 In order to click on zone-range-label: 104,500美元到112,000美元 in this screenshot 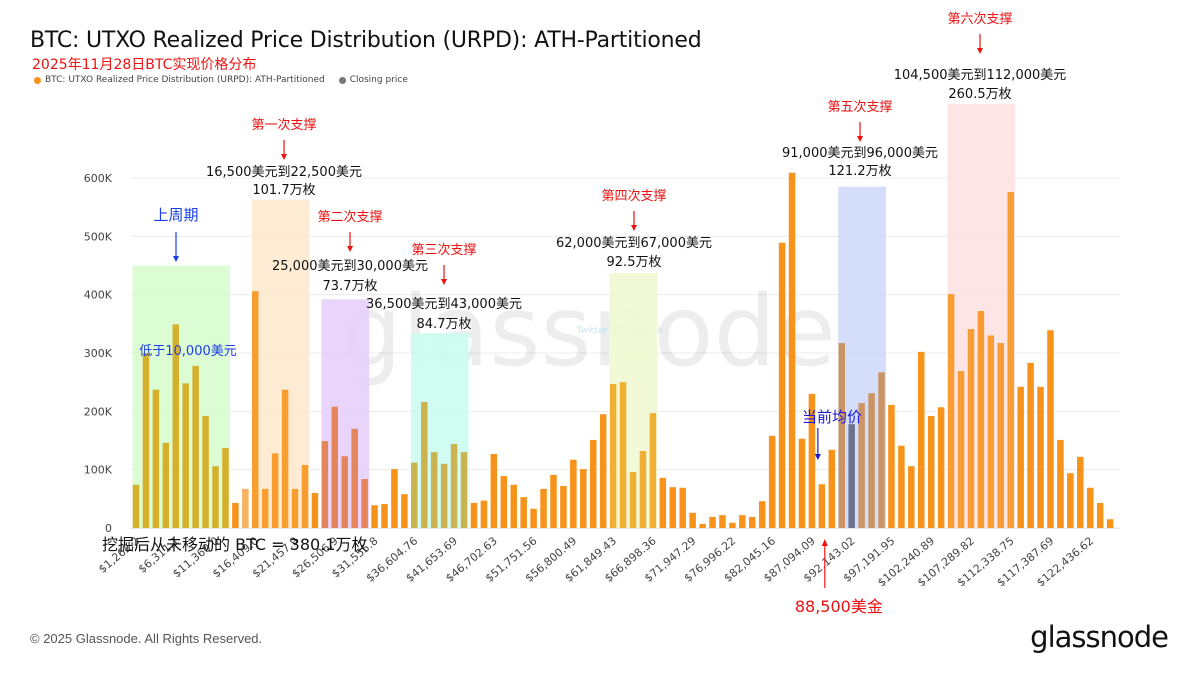, I will do `click(980, 75)`.